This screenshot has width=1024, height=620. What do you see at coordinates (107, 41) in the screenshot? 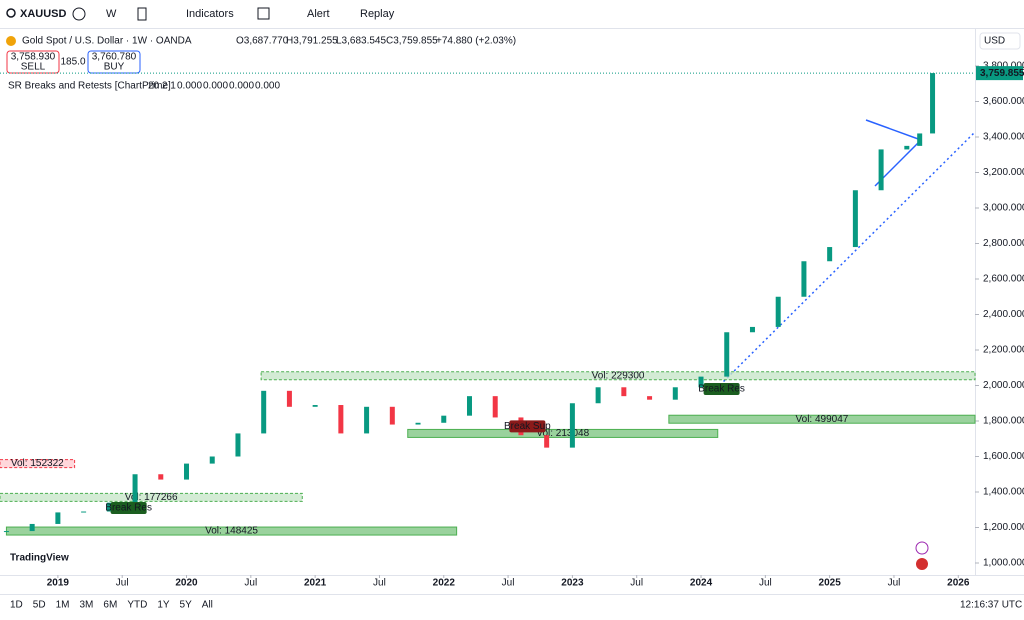
I see `legend-title: Gold Spot / U.S. Dollar · 1W · OANDA` at bounding box center [107, 41].